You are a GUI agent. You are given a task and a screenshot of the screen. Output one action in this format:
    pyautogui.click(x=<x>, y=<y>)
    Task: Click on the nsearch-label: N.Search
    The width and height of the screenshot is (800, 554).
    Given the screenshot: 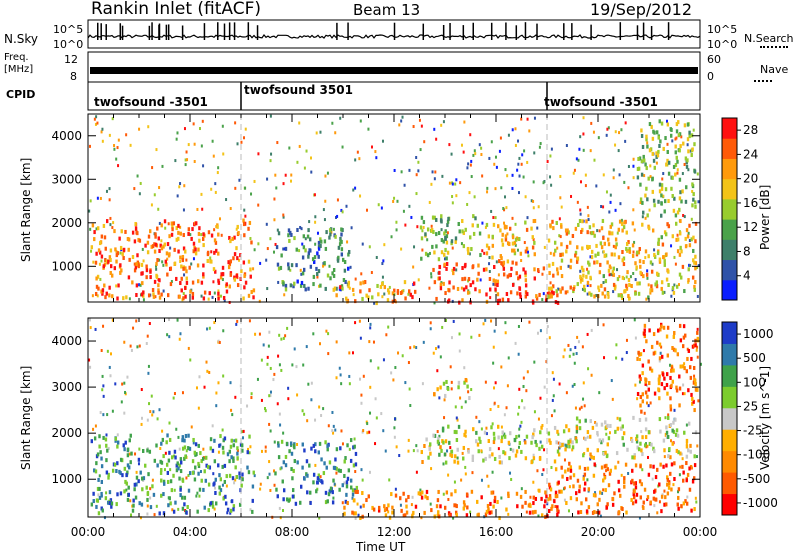 What is the action you would take?
    pyautogui.click(x=769, y=38)
    